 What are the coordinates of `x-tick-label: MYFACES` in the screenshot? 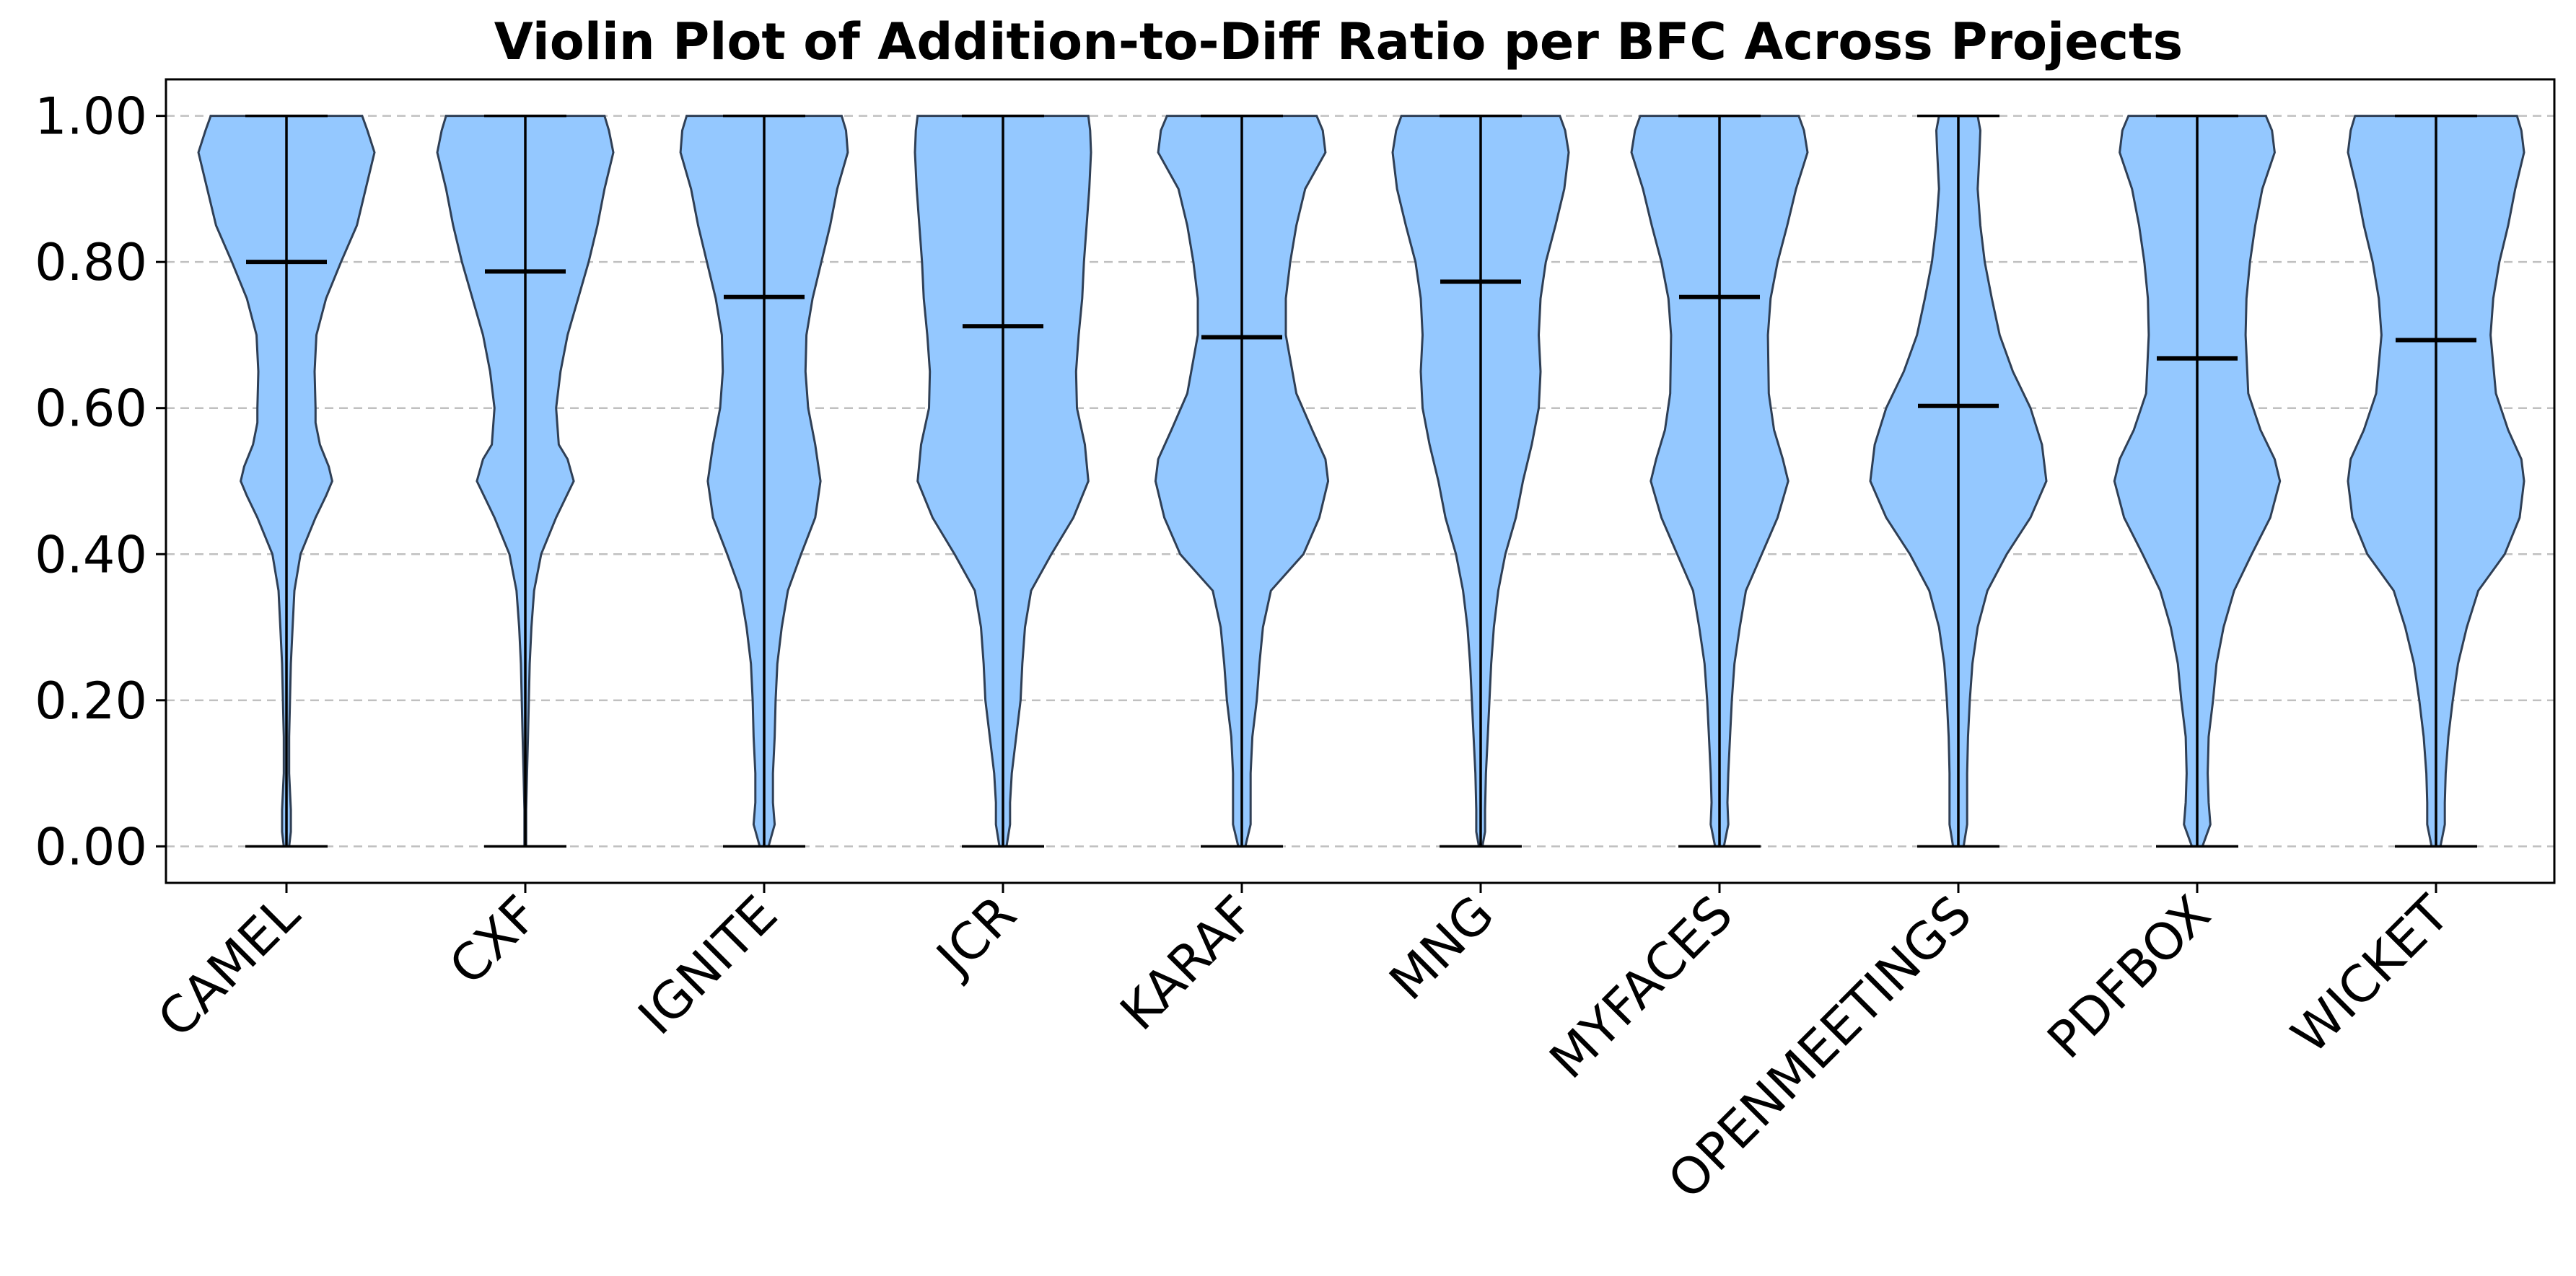 It's located at (1641, 987).